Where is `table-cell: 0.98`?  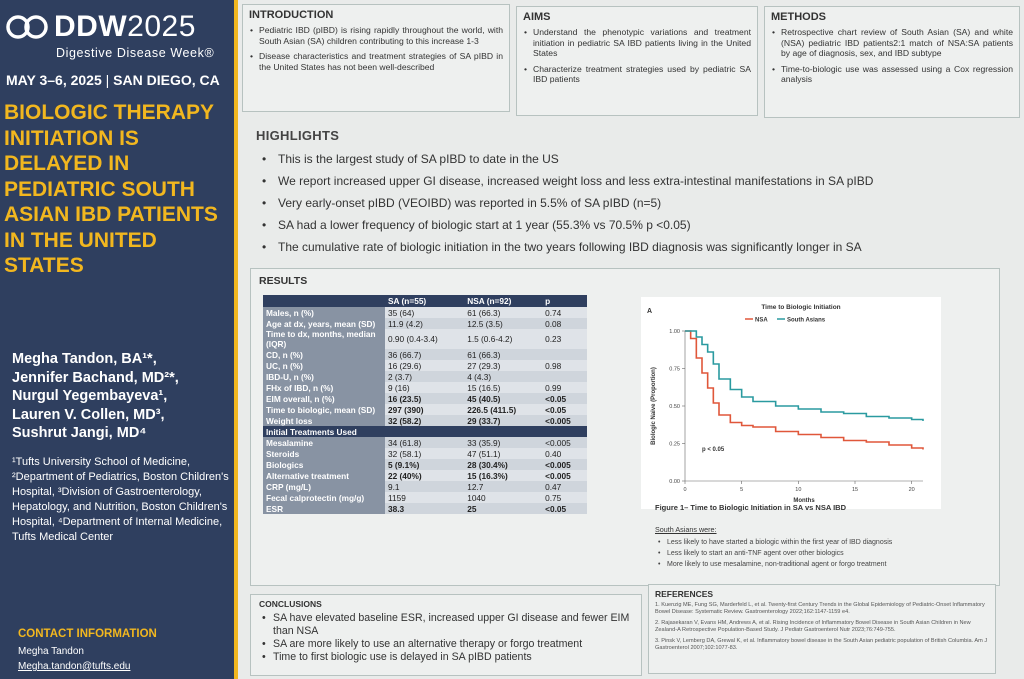 table-cell: 0.98 is located at coordinates (564, 365).